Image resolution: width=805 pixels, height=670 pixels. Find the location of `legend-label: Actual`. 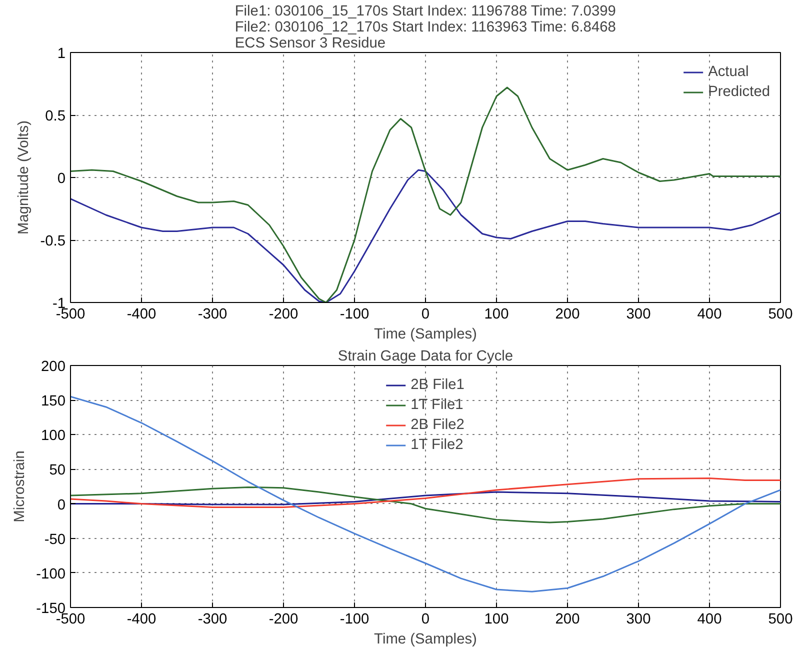

legend-label: Actual is located at coordinates (728, 72).